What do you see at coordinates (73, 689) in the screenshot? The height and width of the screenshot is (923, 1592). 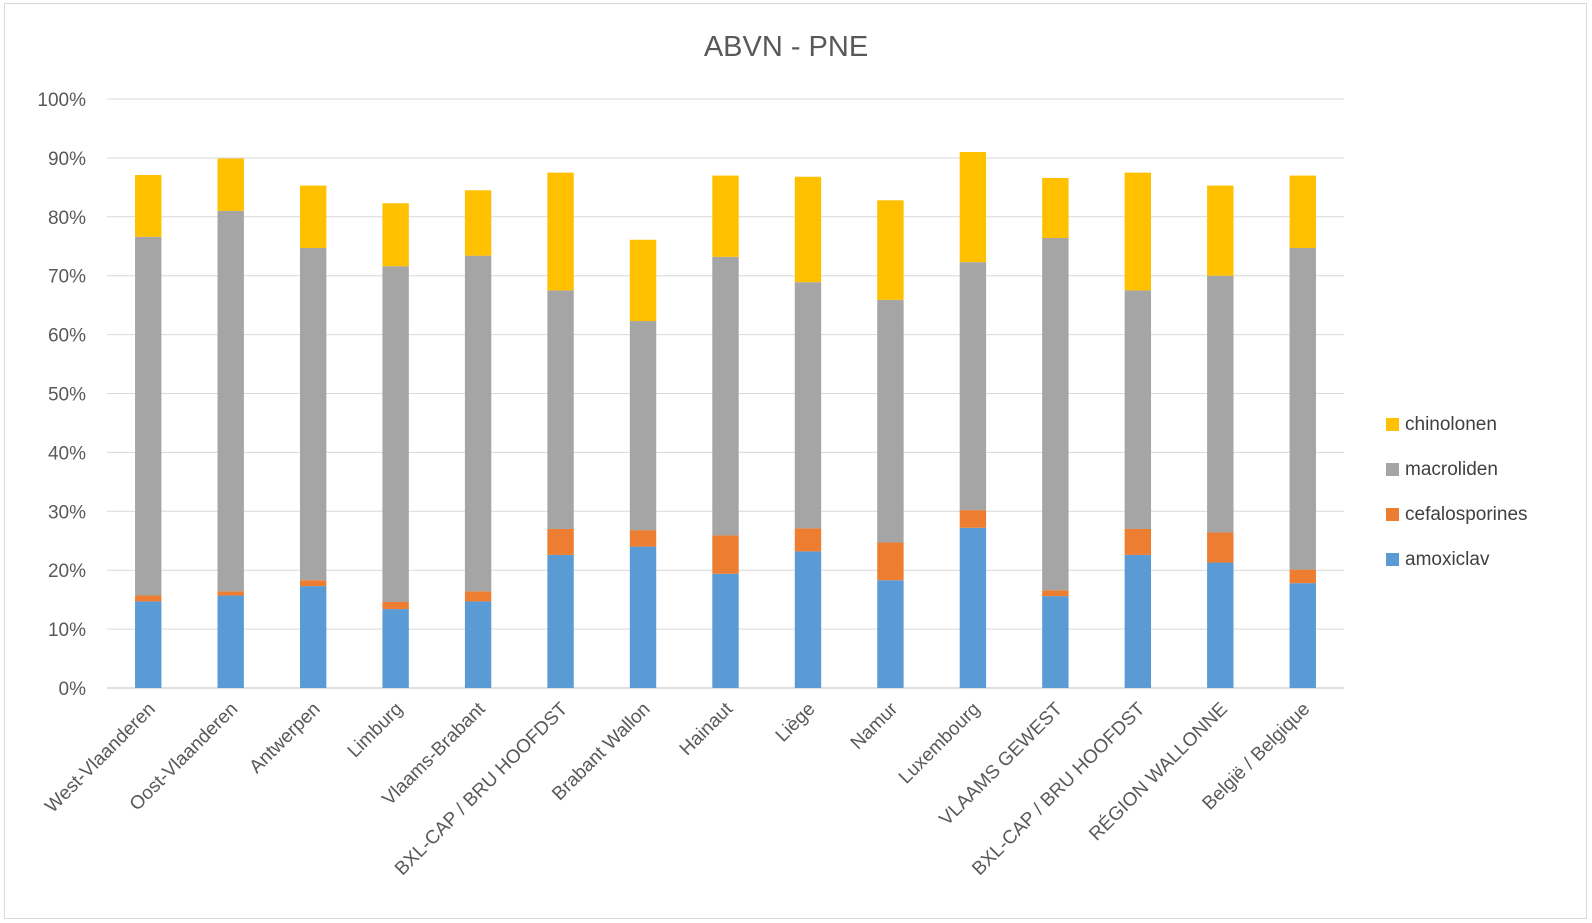 I see `y-tick-label: 0%` at bounding box center [73, 689].